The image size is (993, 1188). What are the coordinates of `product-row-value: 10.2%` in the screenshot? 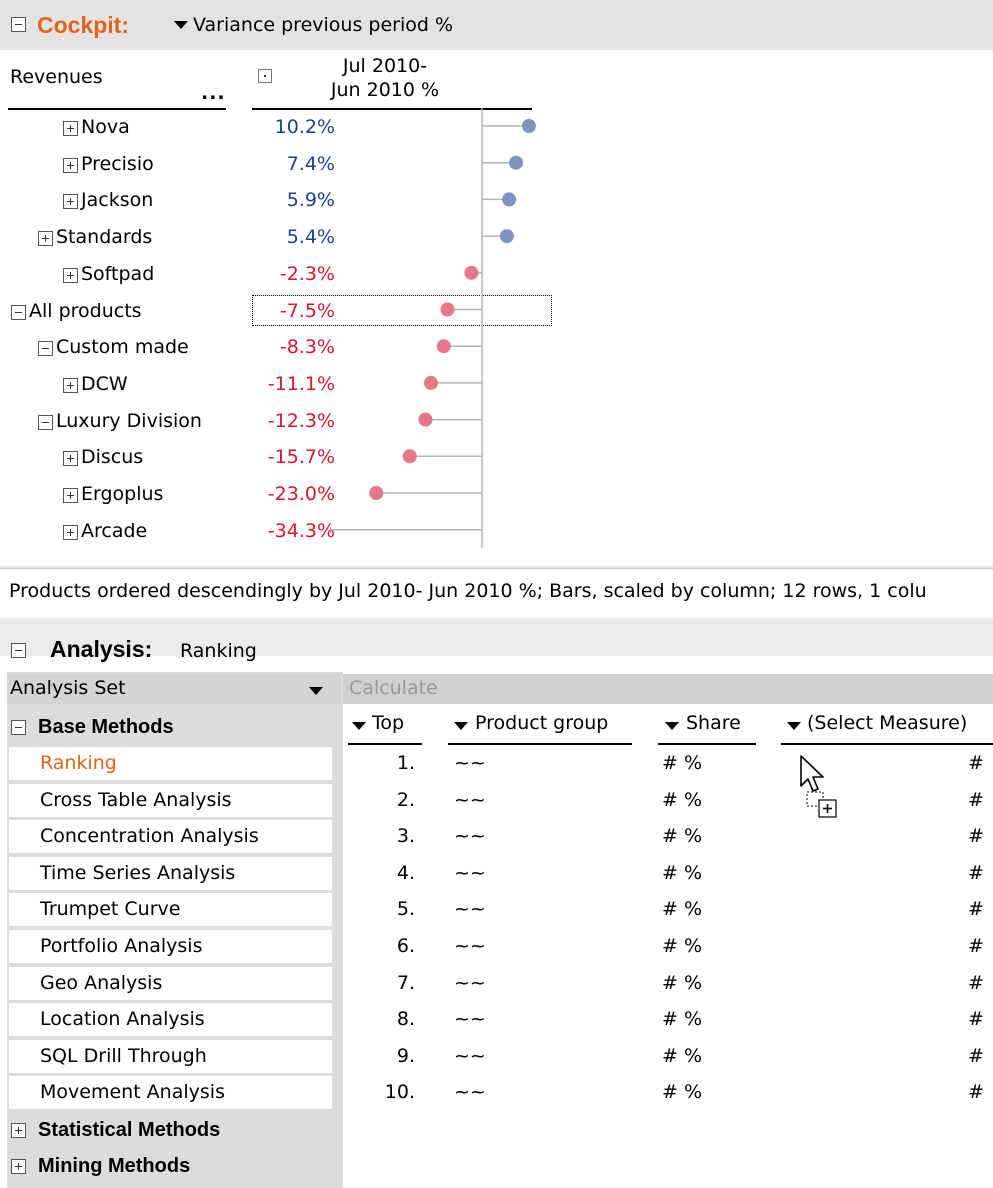 It's located at (304, 127).